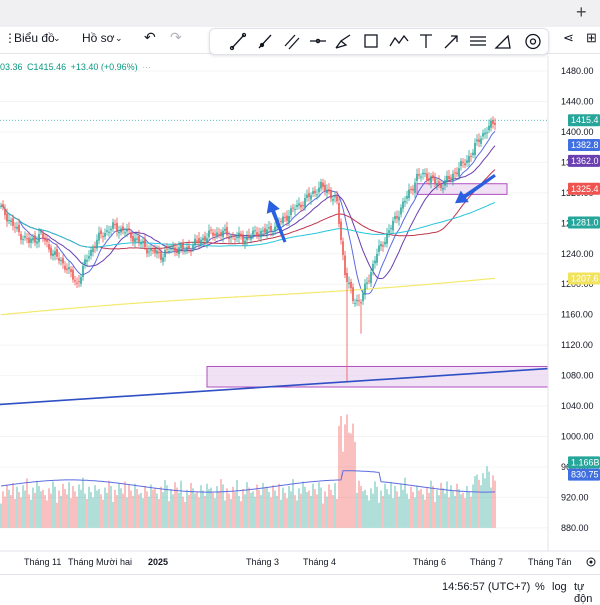  What do you see at coordinates (540, 587) in the screenshot?
I see `percent-scale-button: %` at bounding box center [540, 587].